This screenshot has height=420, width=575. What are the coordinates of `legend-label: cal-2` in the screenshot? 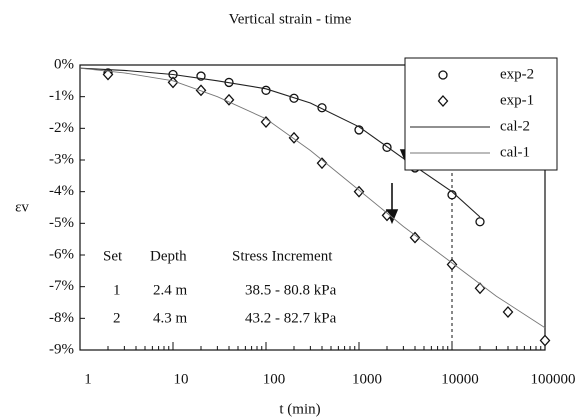 It's located at (515, 126).